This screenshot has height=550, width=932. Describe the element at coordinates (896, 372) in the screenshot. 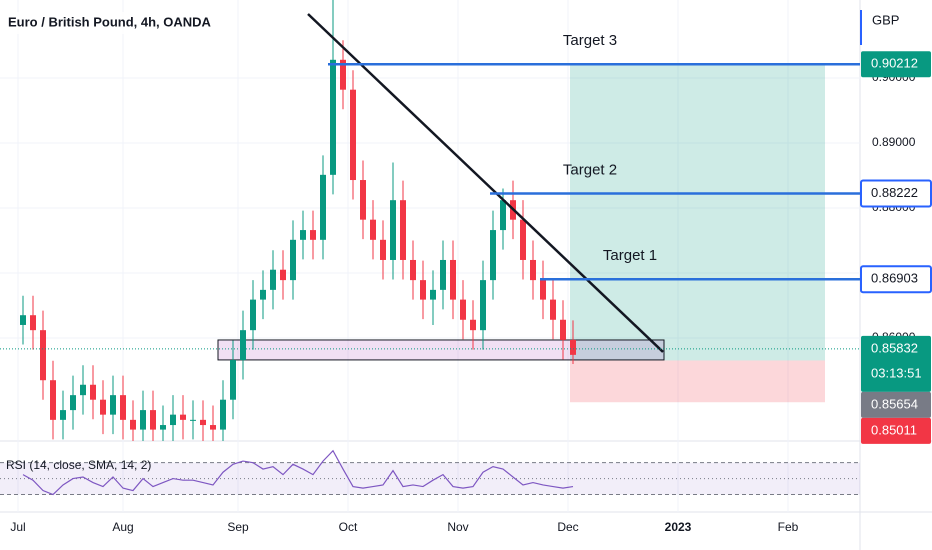

I see `countdown: 03:13:51` at that location.